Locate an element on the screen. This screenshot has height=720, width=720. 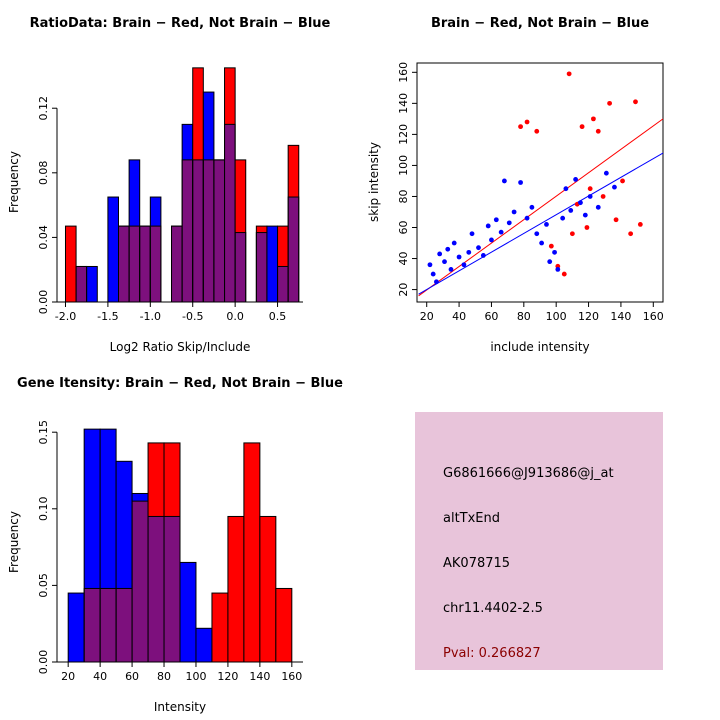
svg-text: 0.10 is located at coordinates (43, 509).